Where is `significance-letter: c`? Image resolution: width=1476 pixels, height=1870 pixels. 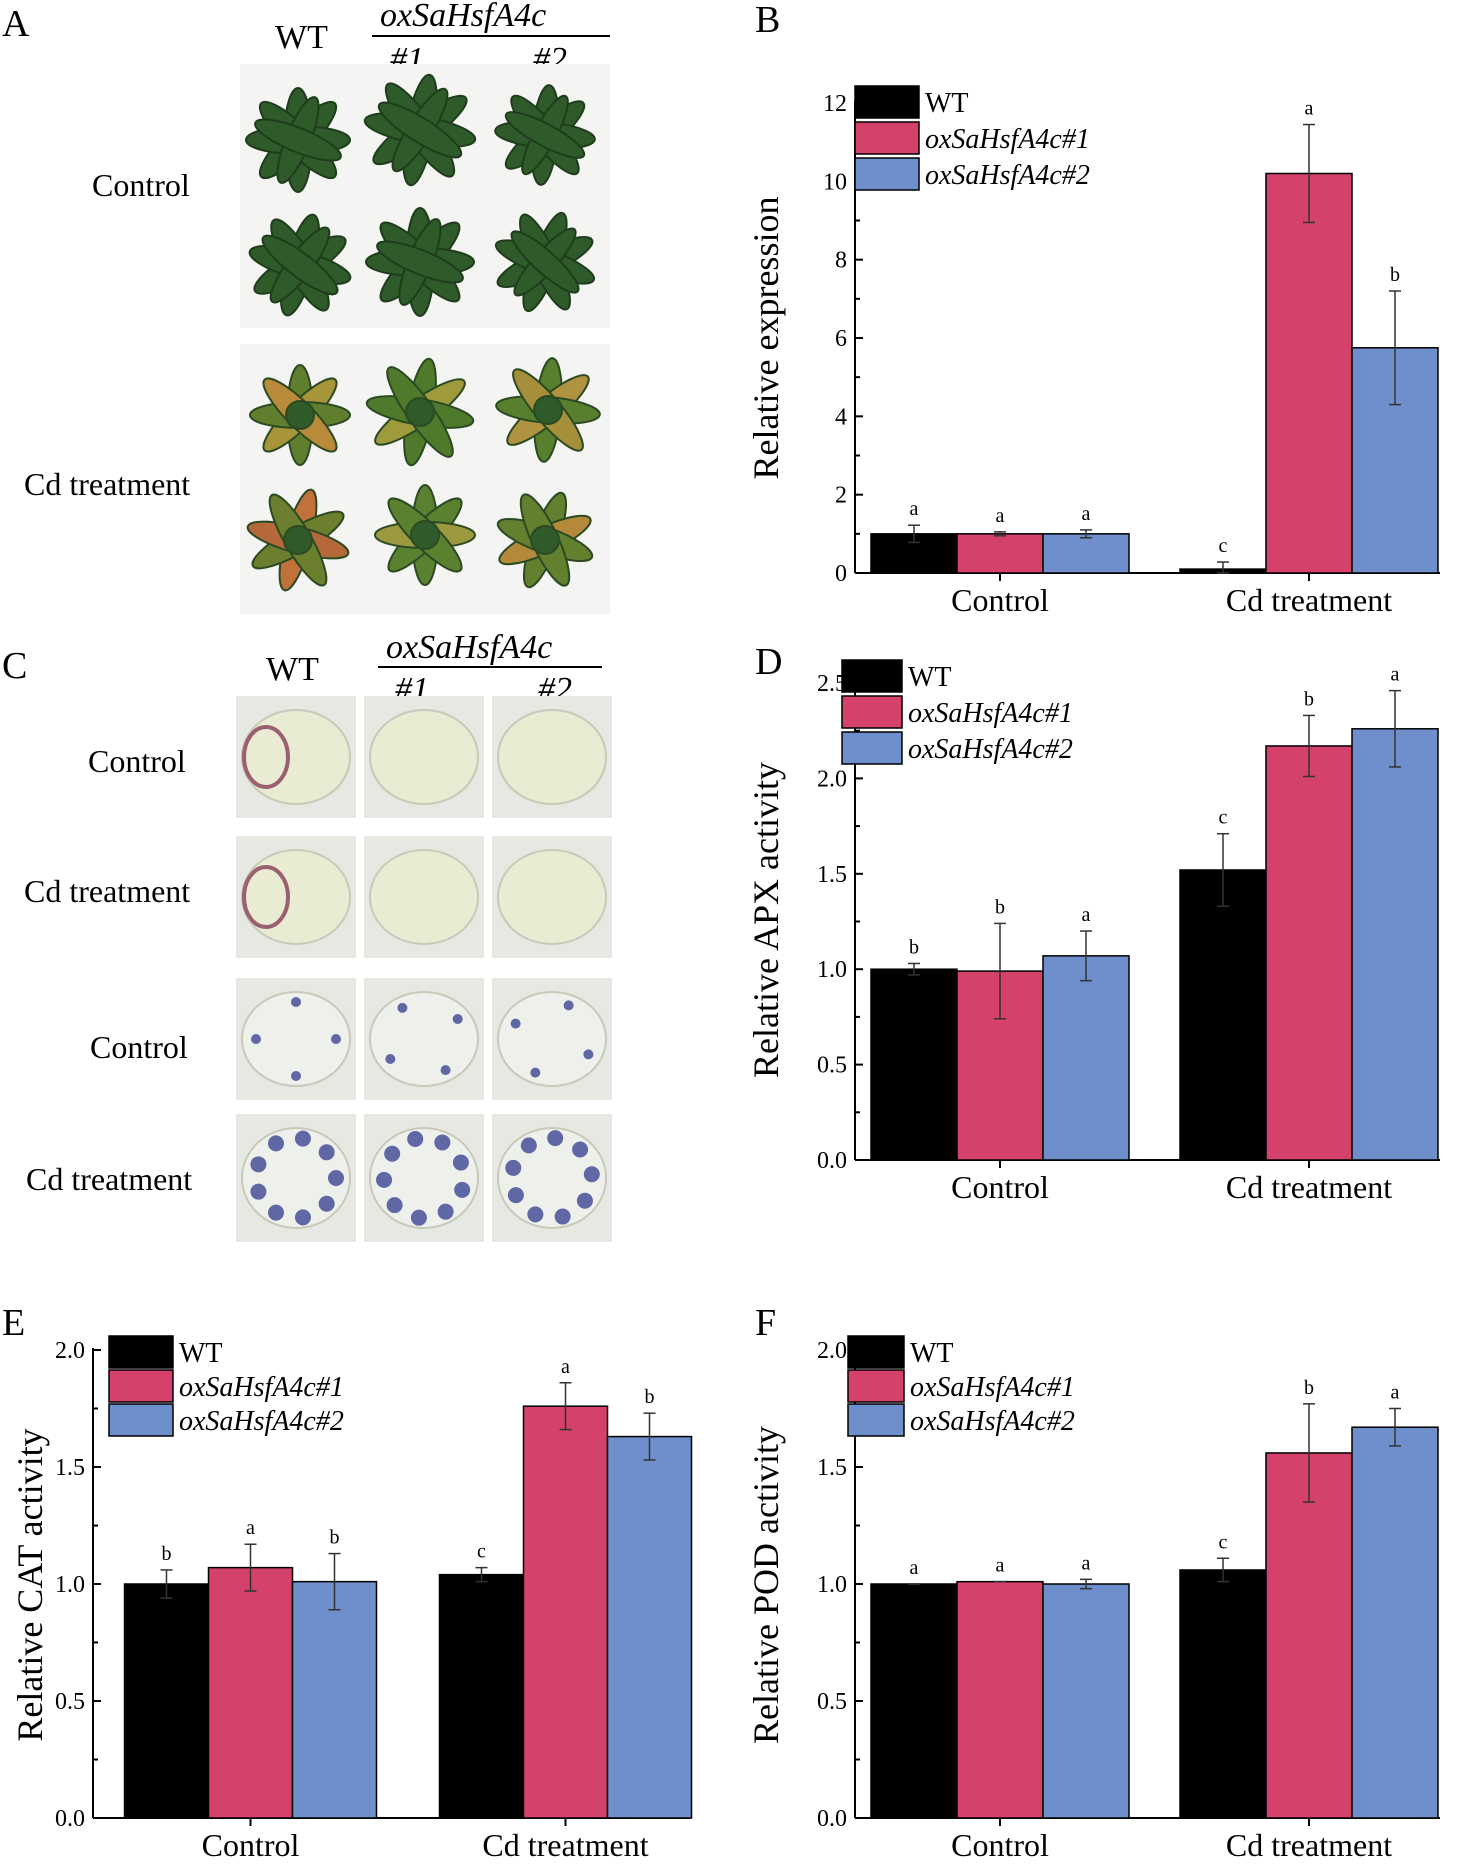
significance-letter: c is located at coordinates (1223, 1542).